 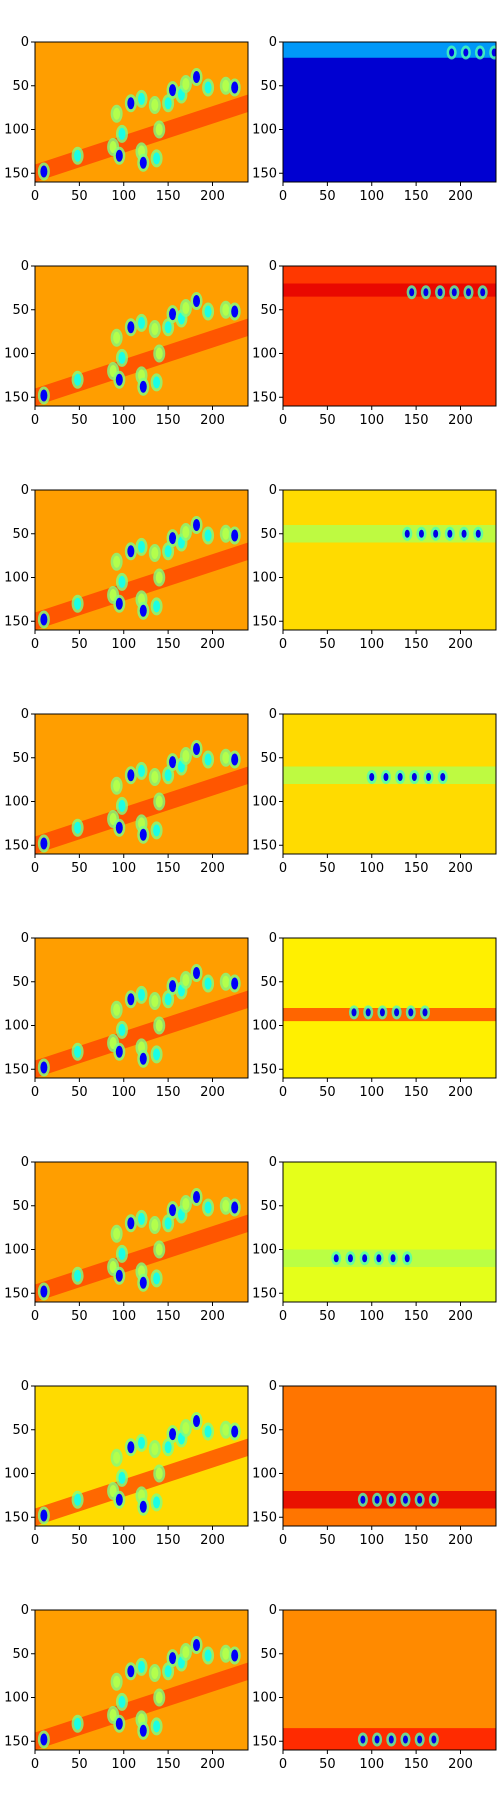 I want to click on heatmap-panel-r2-c1: 0 50 100 150 200 0 50 100 150, so click(x=374, y=567).